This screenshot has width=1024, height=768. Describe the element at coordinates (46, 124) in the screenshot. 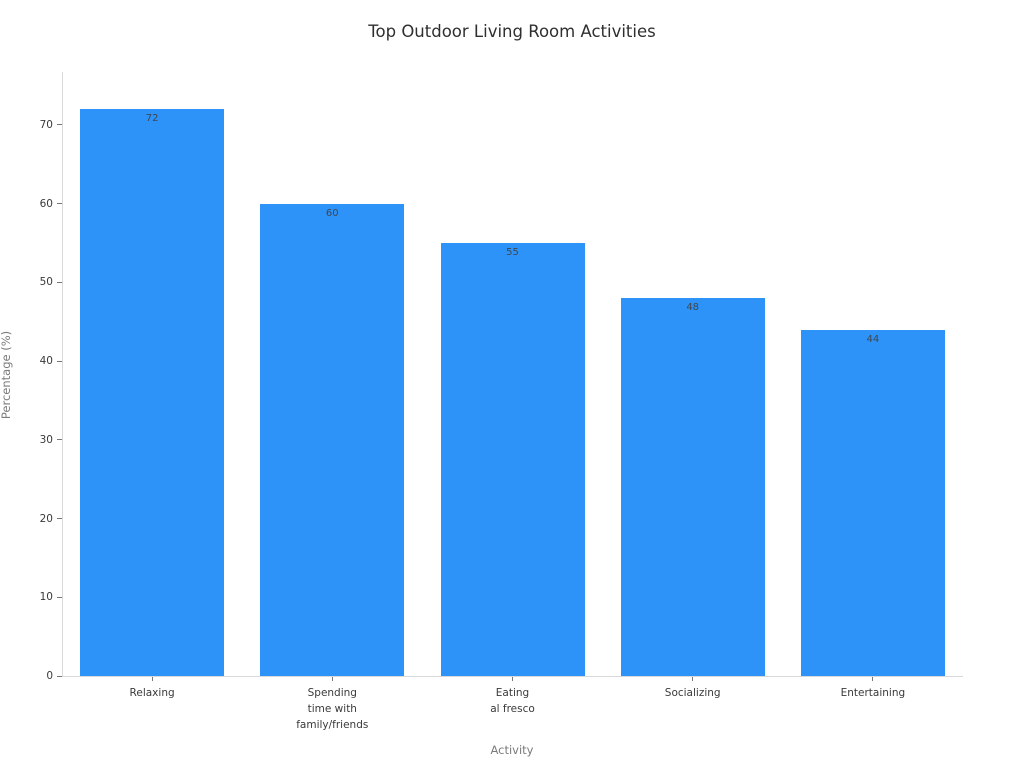

I see `y-tick-label: 70` at that location.